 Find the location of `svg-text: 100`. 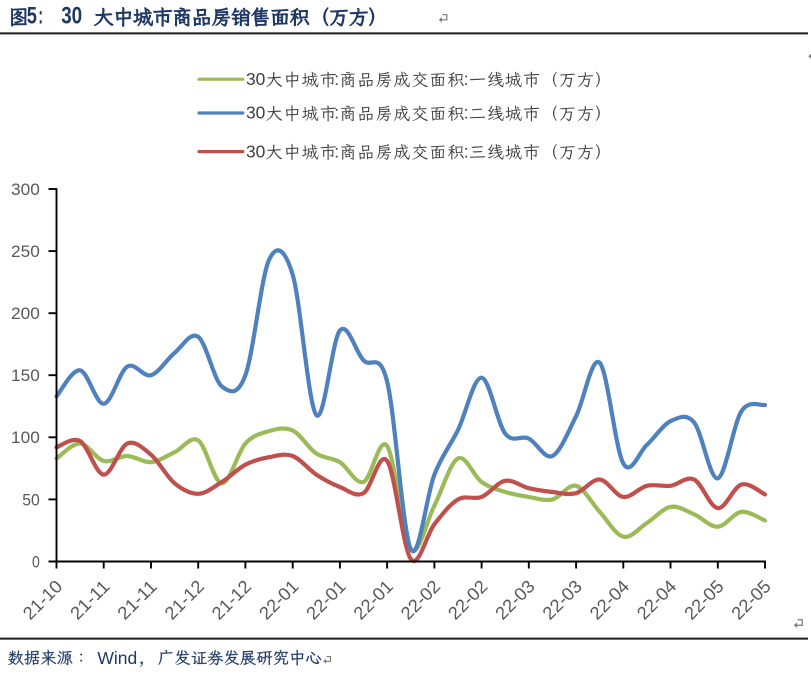

svg-text: 100 is located at coordinates (25, 438).